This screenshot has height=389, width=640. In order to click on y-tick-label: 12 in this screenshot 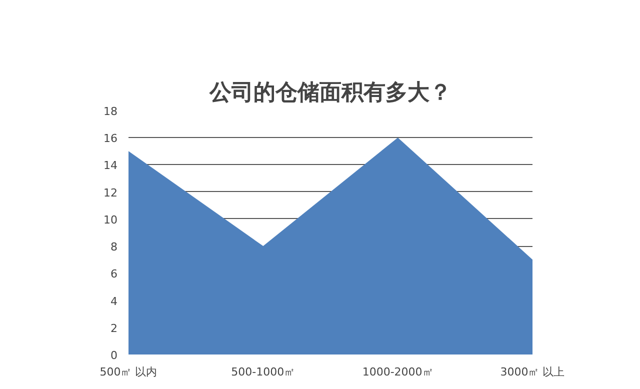, I will do `click(111, 193)`.